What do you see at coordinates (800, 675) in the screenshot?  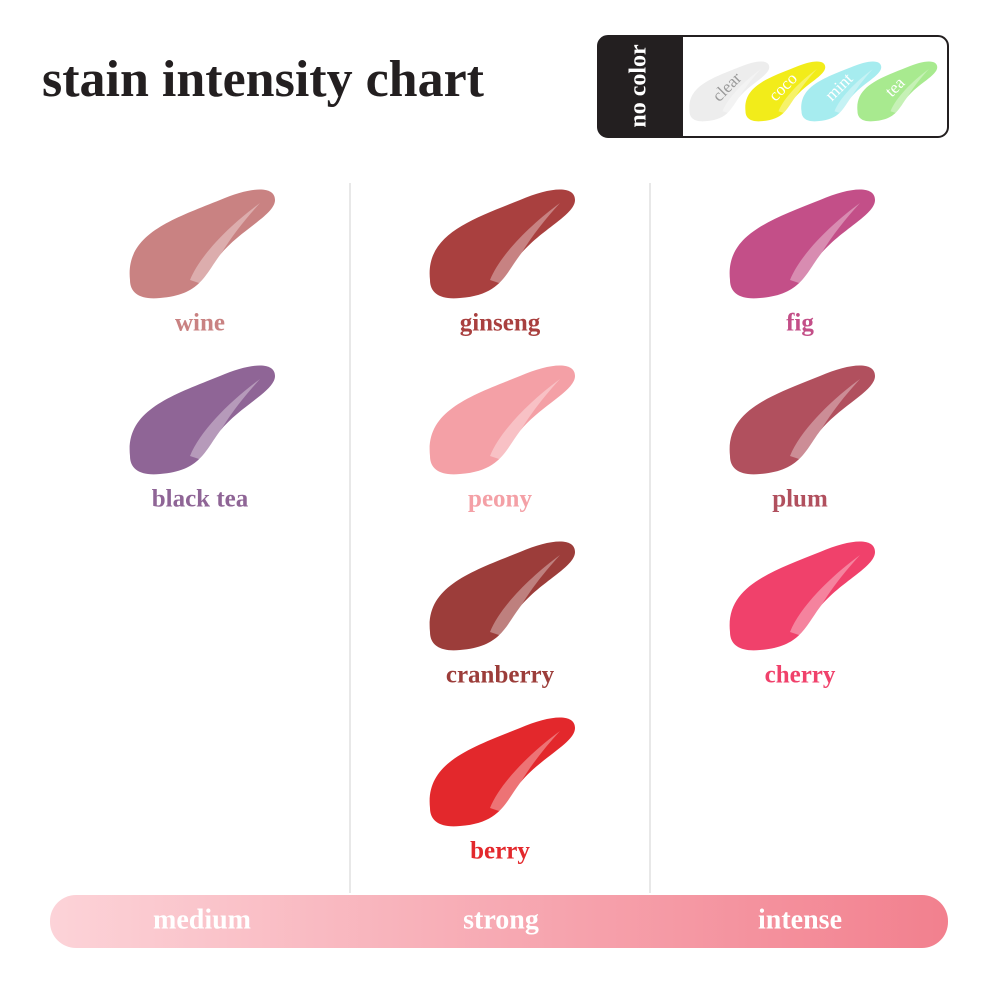 I see `shade-name: cherry` at bounding box center [800, 675].